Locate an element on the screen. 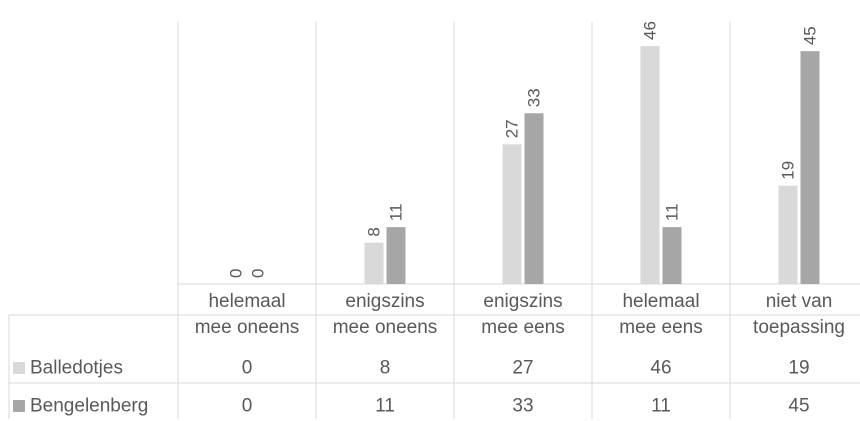 The image size is (860, 421). table-cell: 46 is located at coordinates (660, 368).